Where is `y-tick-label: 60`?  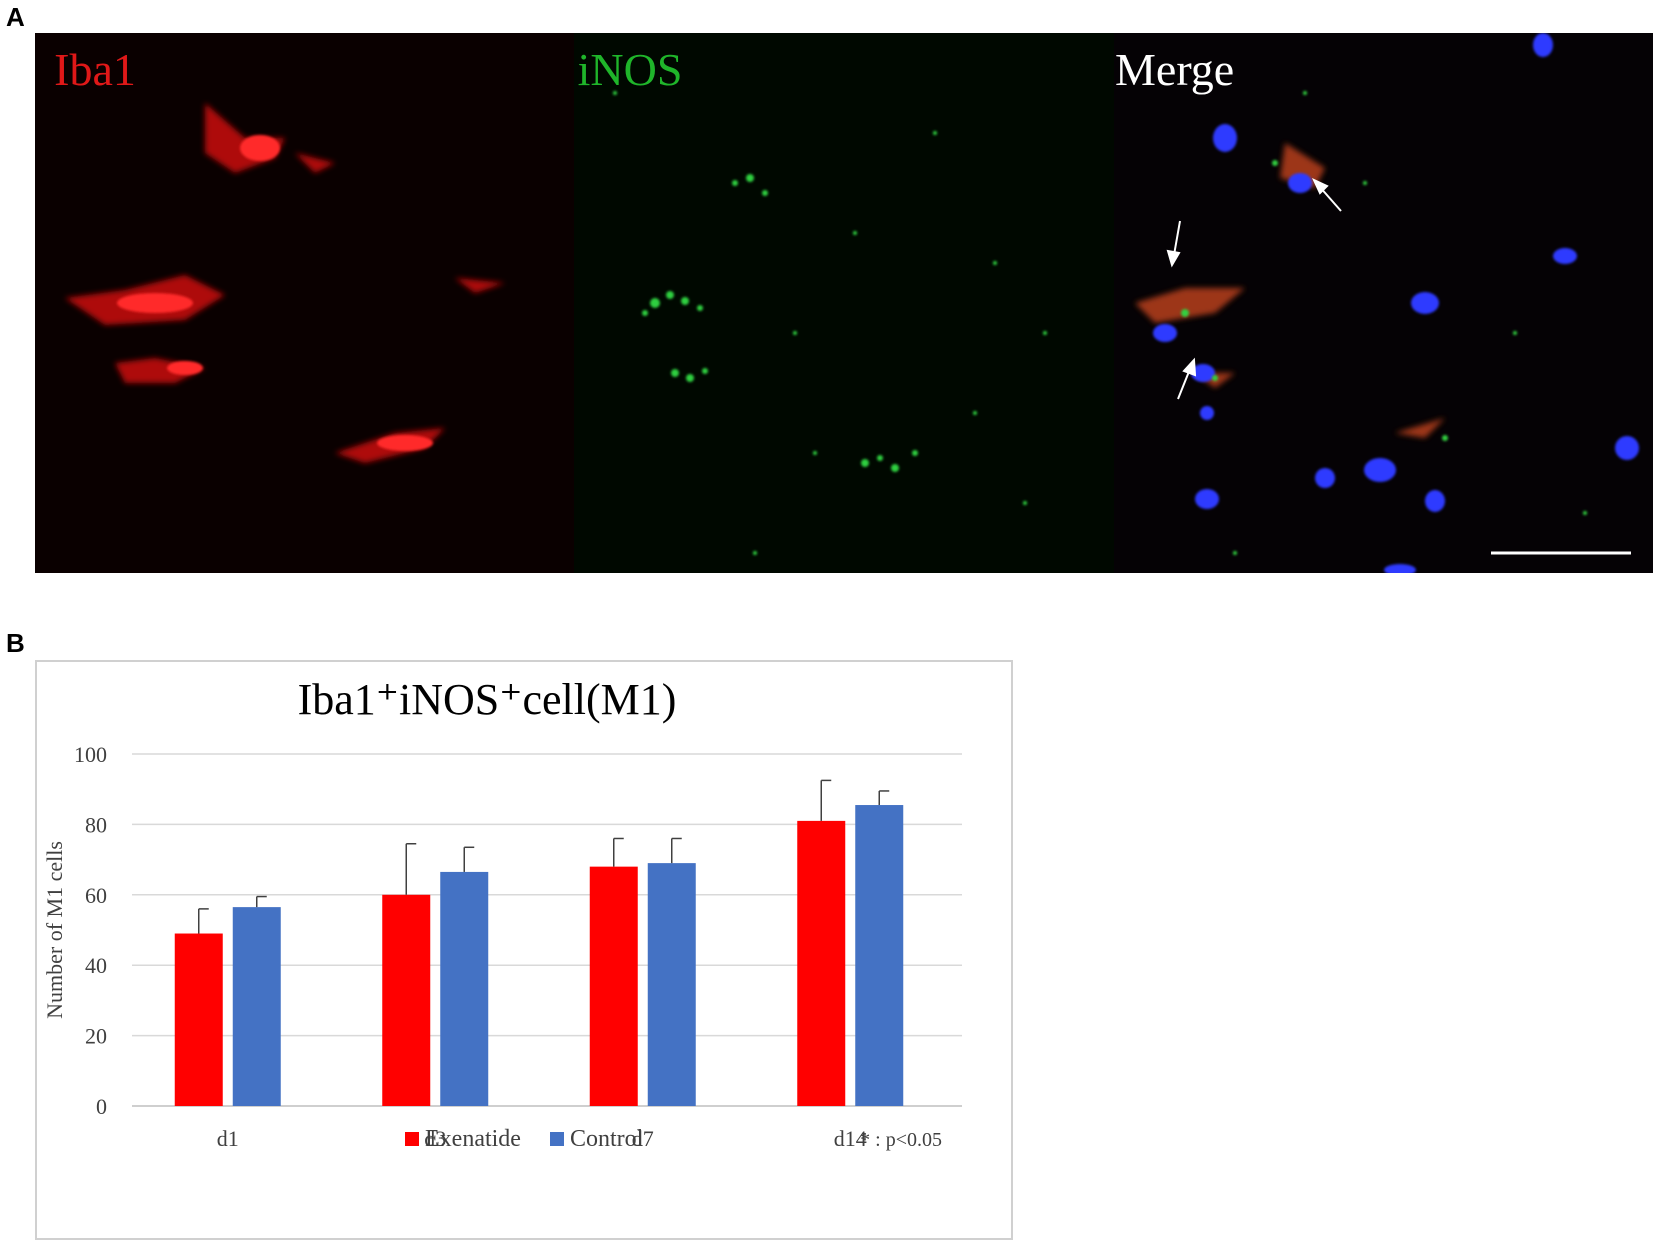
y-tick-label: 60 is located at coordinates (96, 895).